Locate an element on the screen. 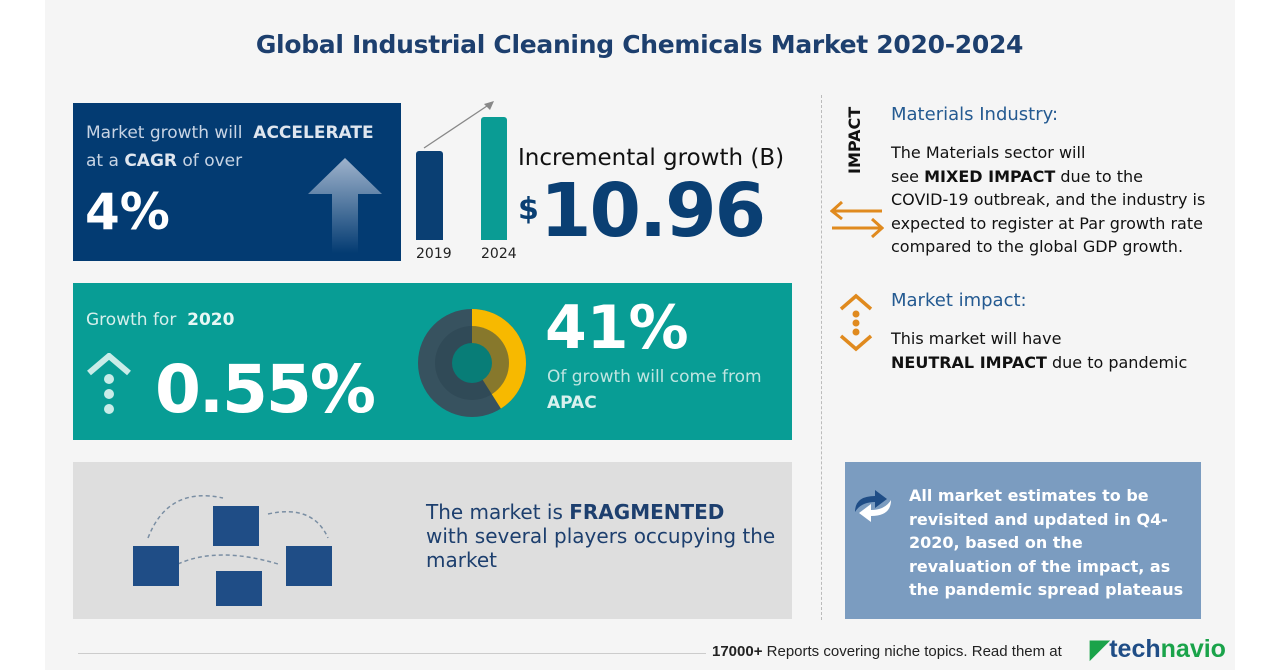  up-dots-icon is located at coordinates (109, 383).